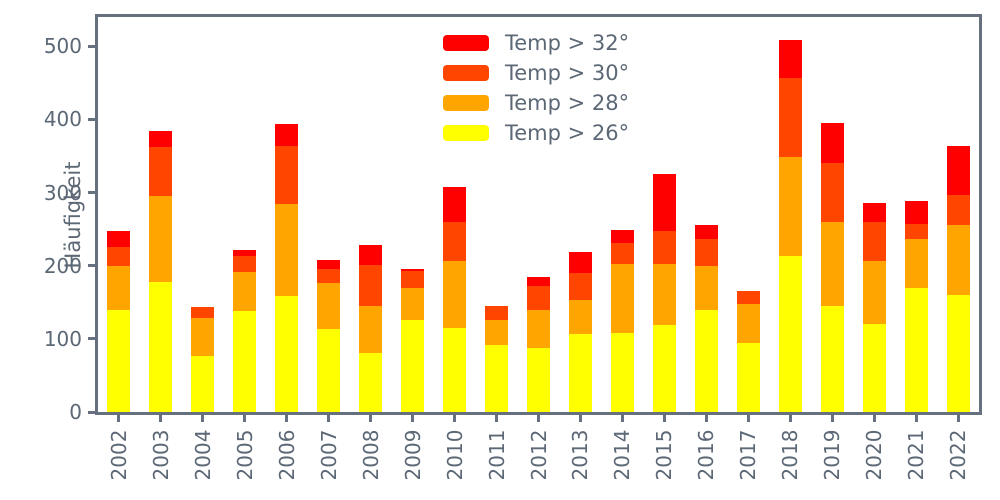 The height and width of the screenshot is (500, 1000). I want to click on bar-group-2008, so click(371, 328).